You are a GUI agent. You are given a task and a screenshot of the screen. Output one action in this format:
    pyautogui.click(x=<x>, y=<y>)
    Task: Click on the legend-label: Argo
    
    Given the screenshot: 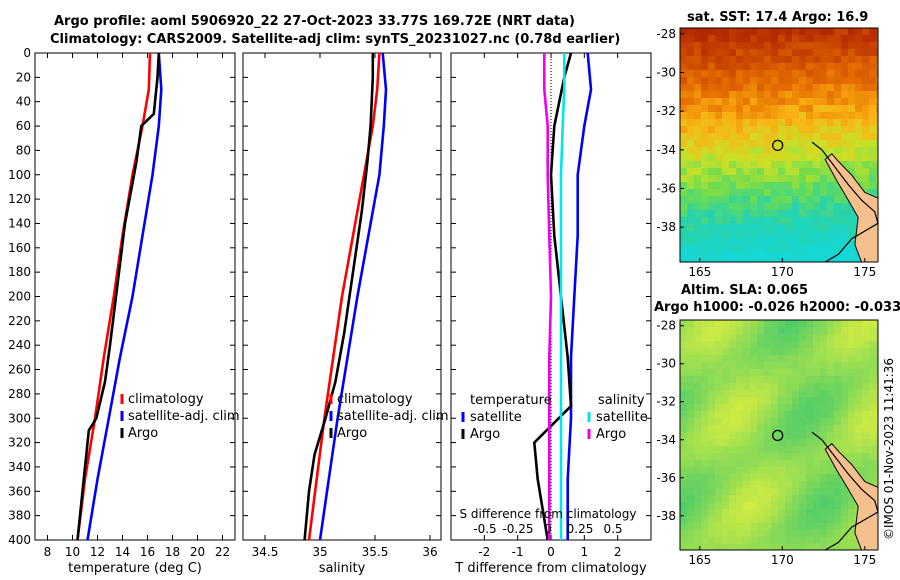 What is the action you would take?
    pyautogui.click(x=143, y=433)
    